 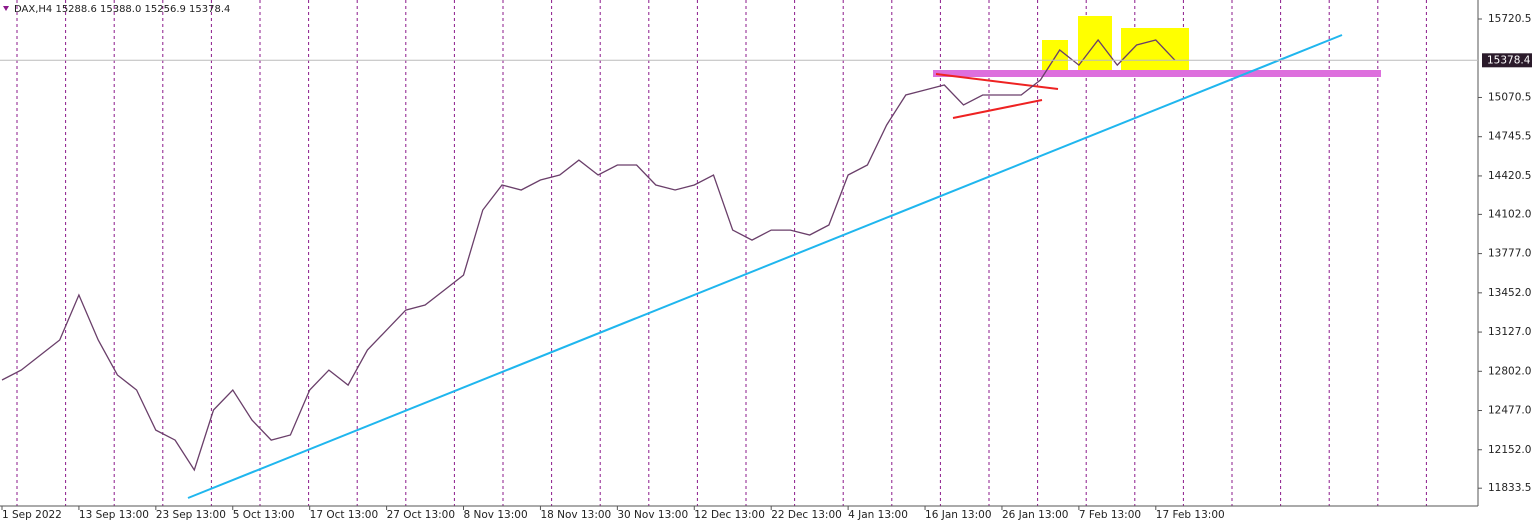 I want to click on x-tick-label: 13 Sep 13:00, so click(x=114, y=515).